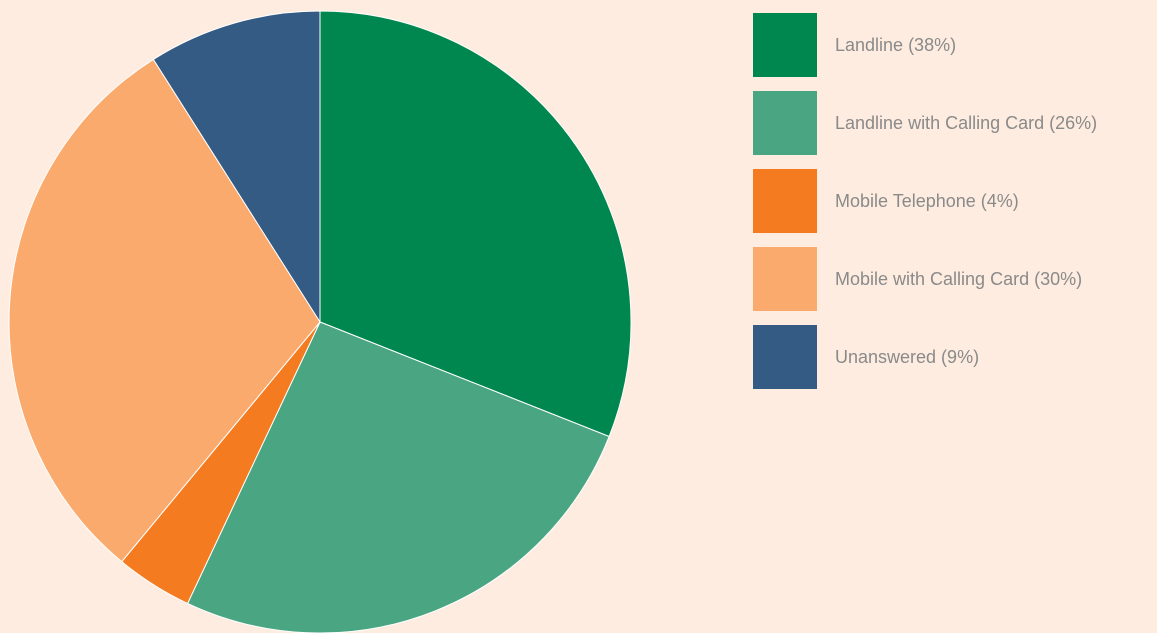 The image size is (1157, 633). I want to click on legend-label: Unanswered (9%), so click(907, 356).